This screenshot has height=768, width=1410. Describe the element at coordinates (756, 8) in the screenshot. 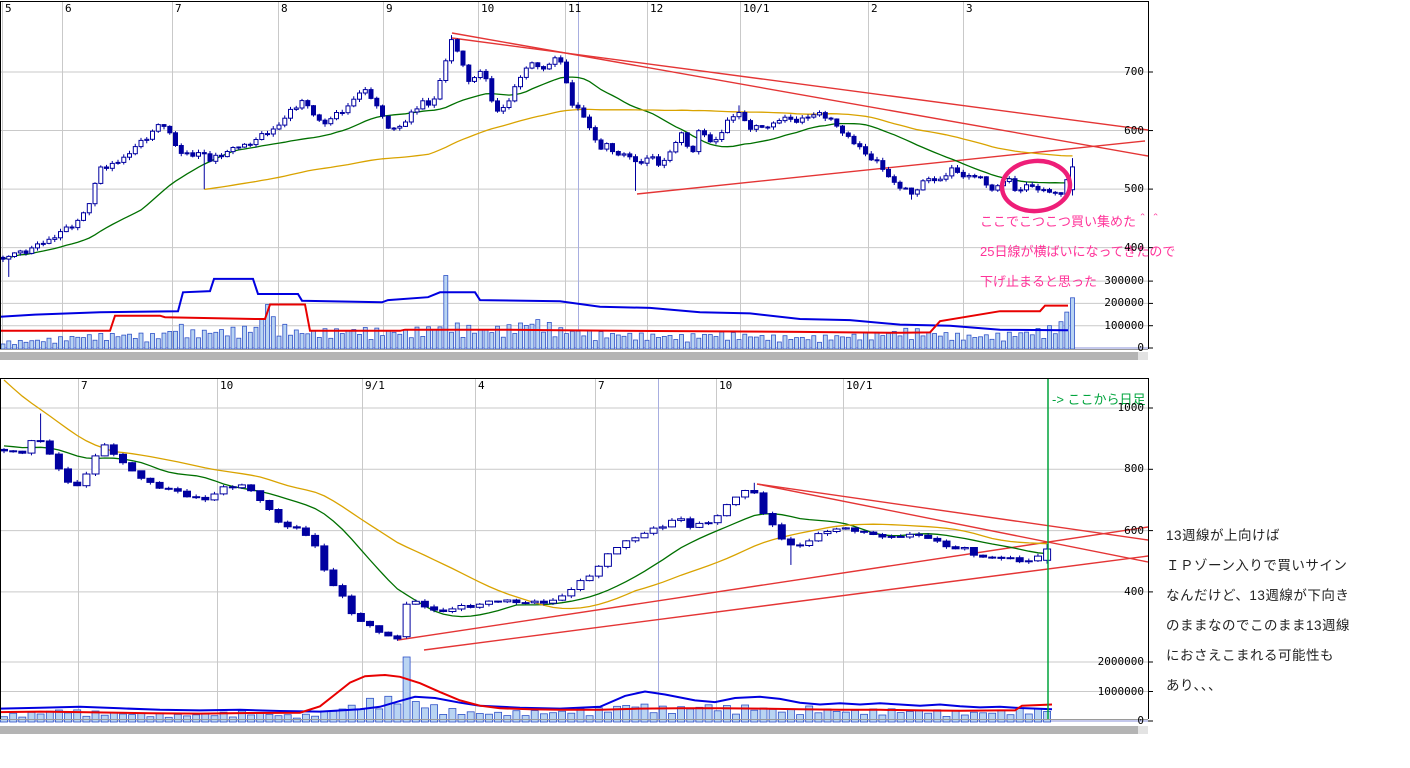

I see `x-axis-label-10/1: 10/1` at that location.